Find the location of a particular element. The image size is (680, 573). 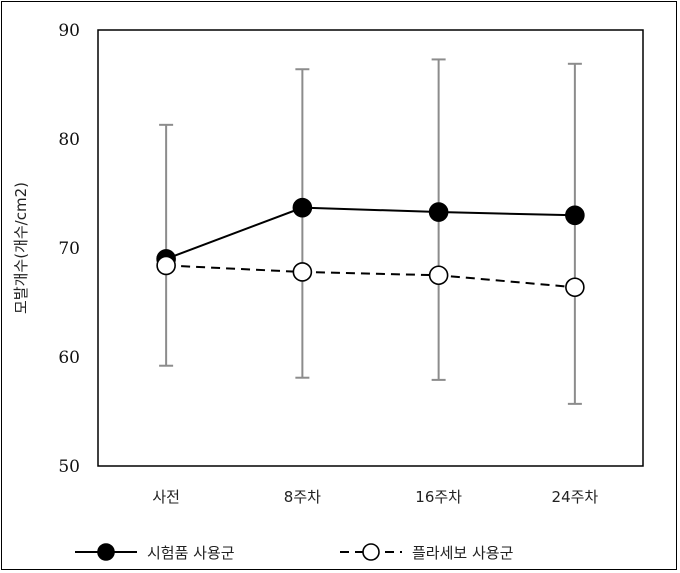

legend: 시험품 사용군 플라세보 사용군 is located at coordinates (294, 552).